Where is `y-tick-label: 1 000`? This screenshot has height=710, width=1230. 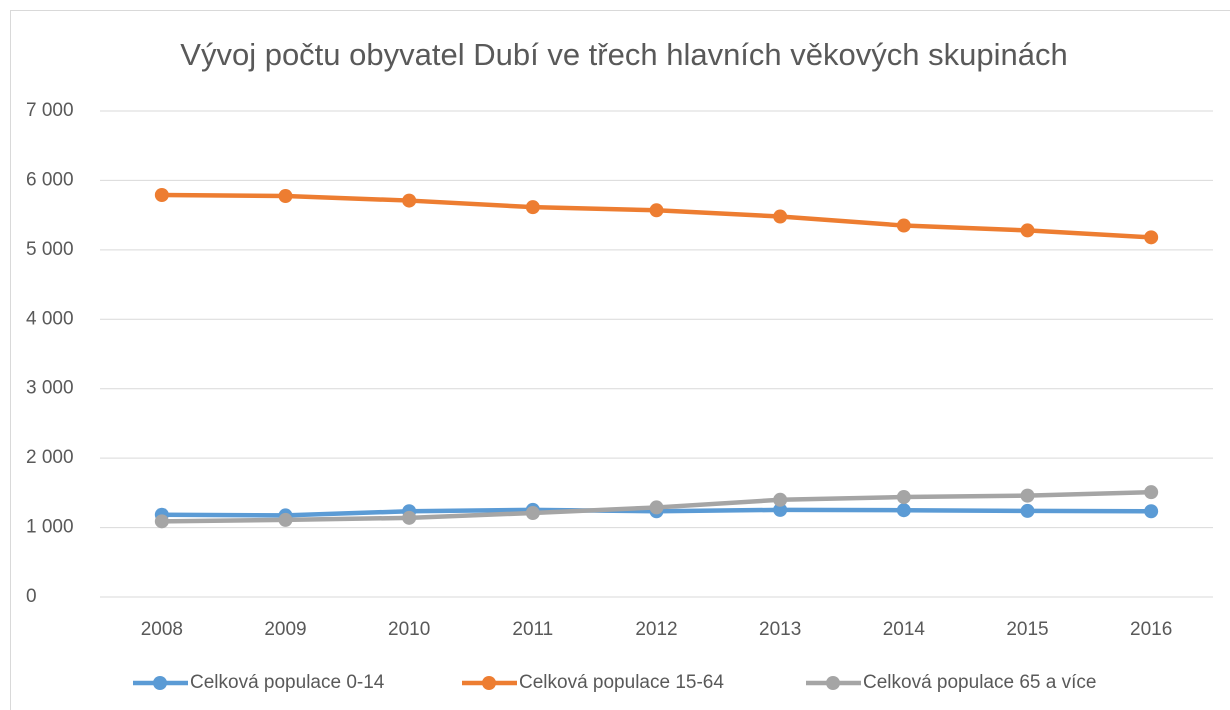 y-tick-label: 1 000 is located at coordinates (50, 527).